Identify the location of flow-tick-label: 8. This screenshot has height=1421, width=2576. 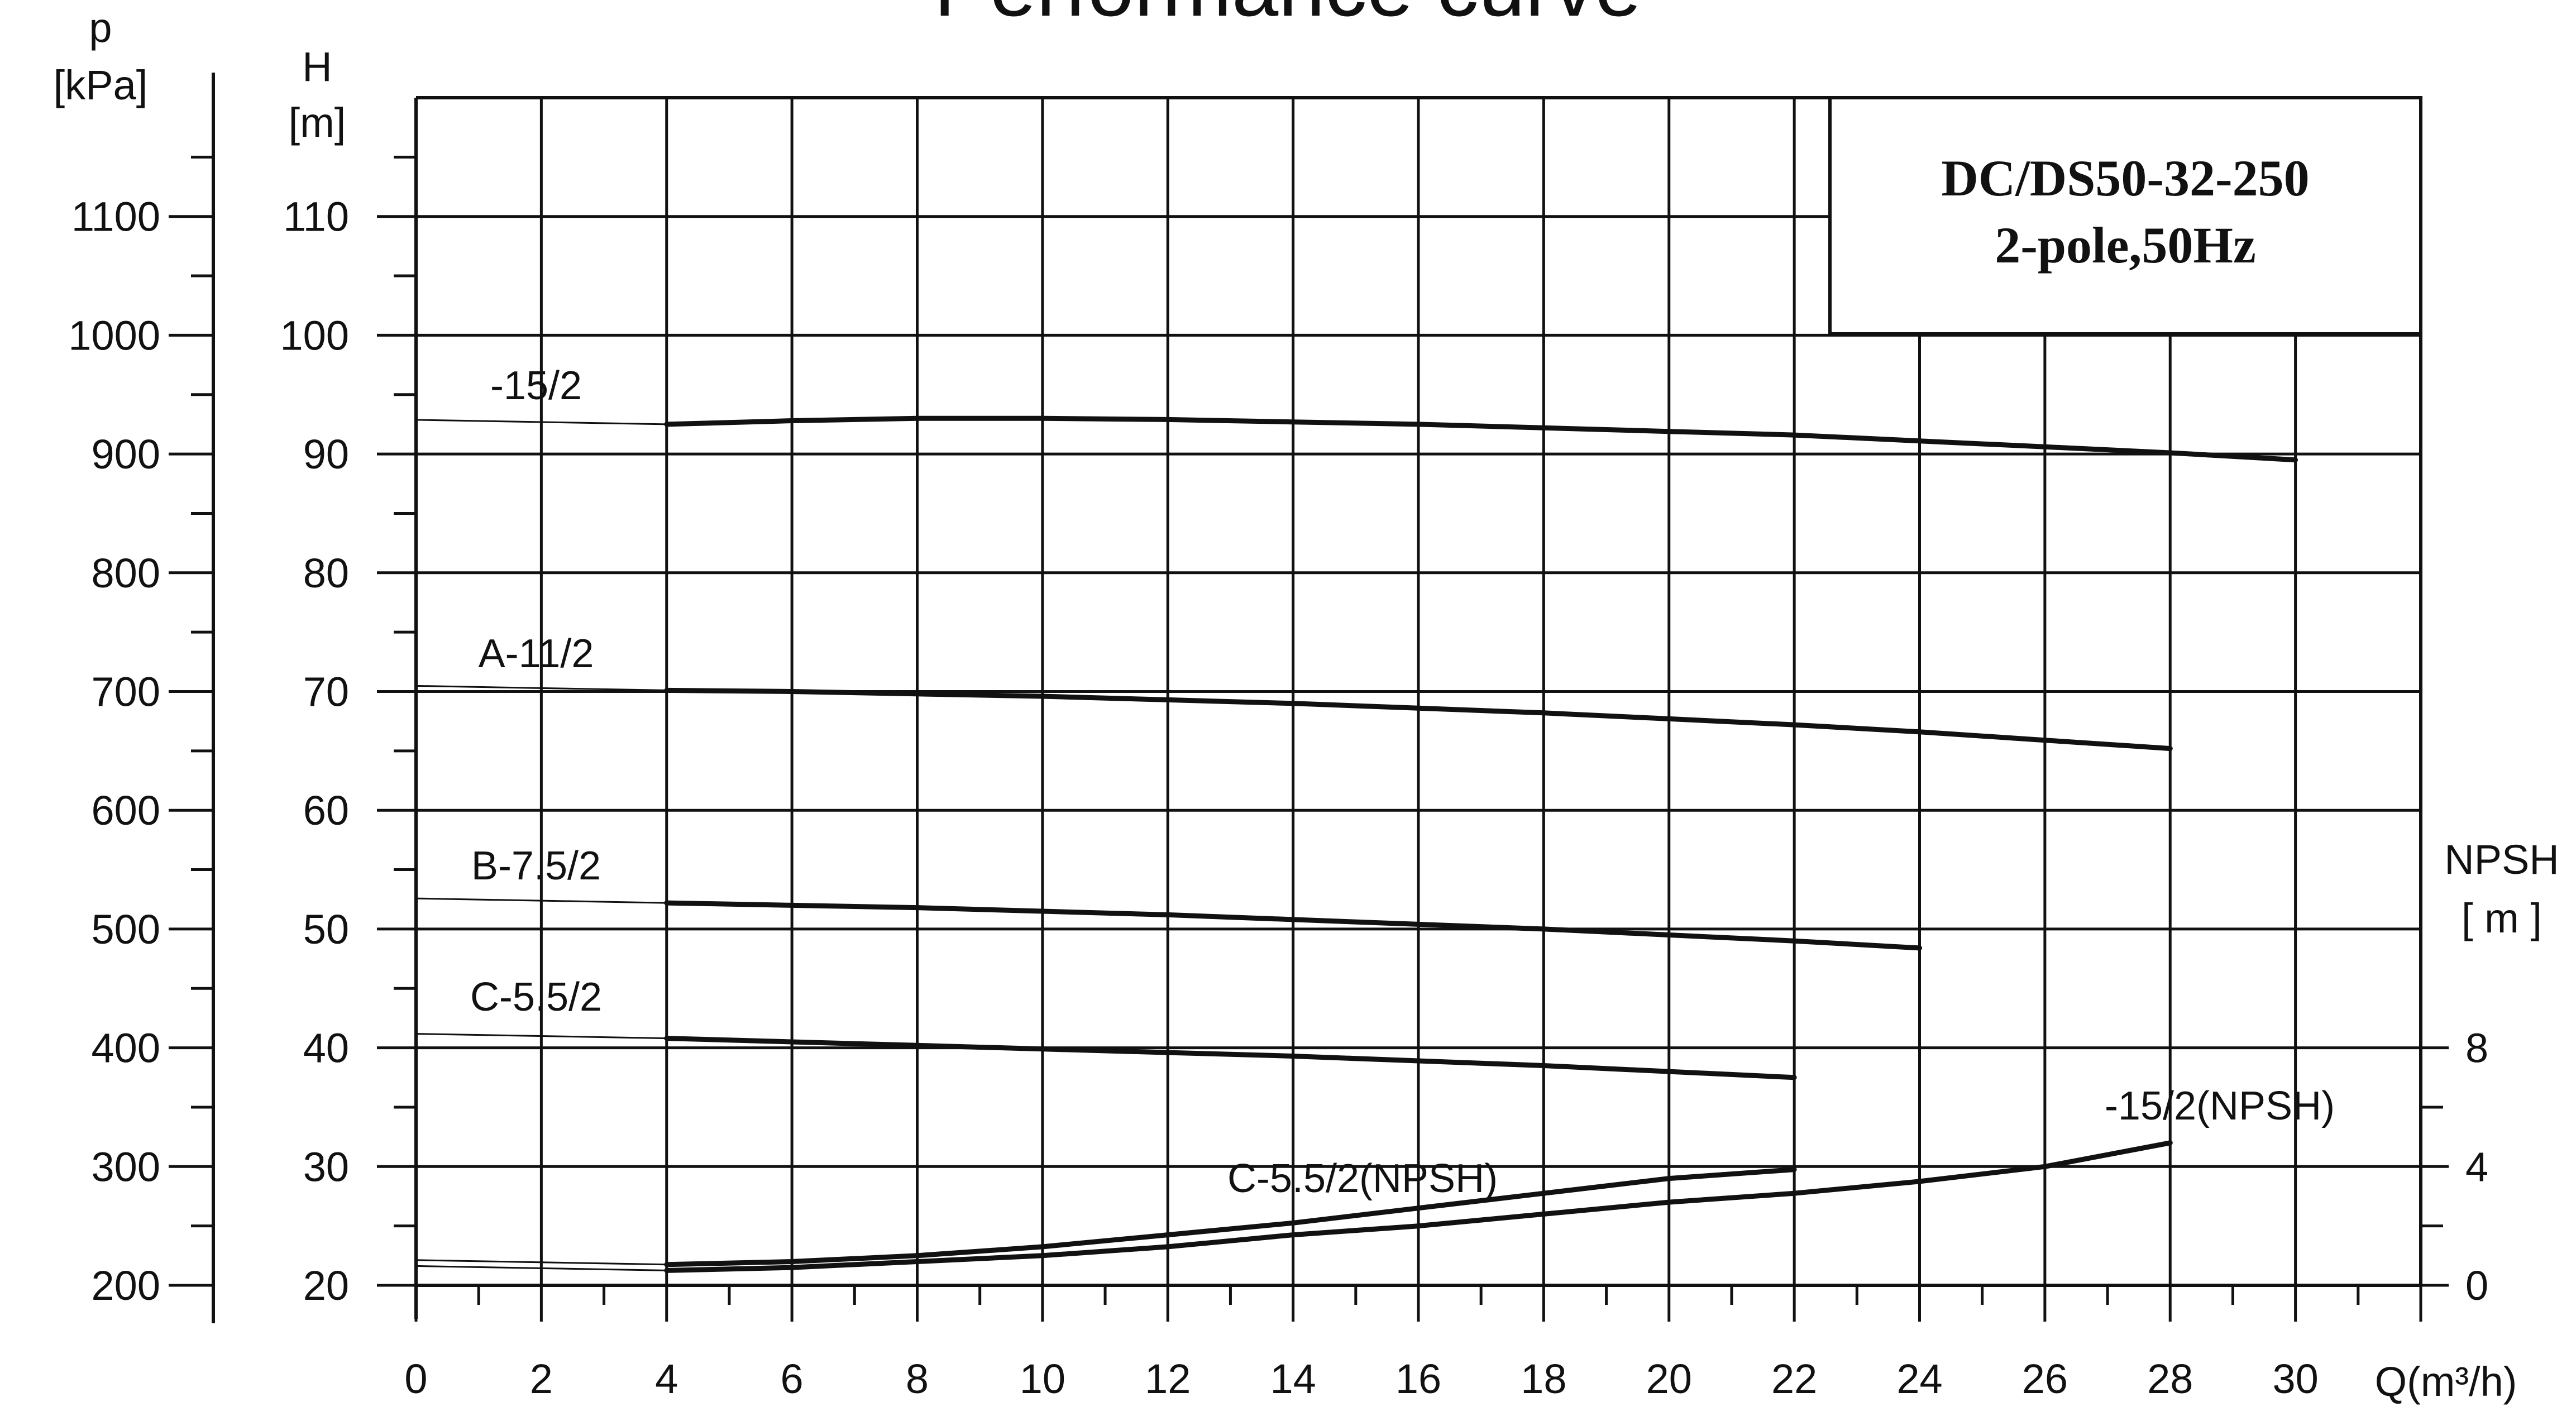
(917, 1379).